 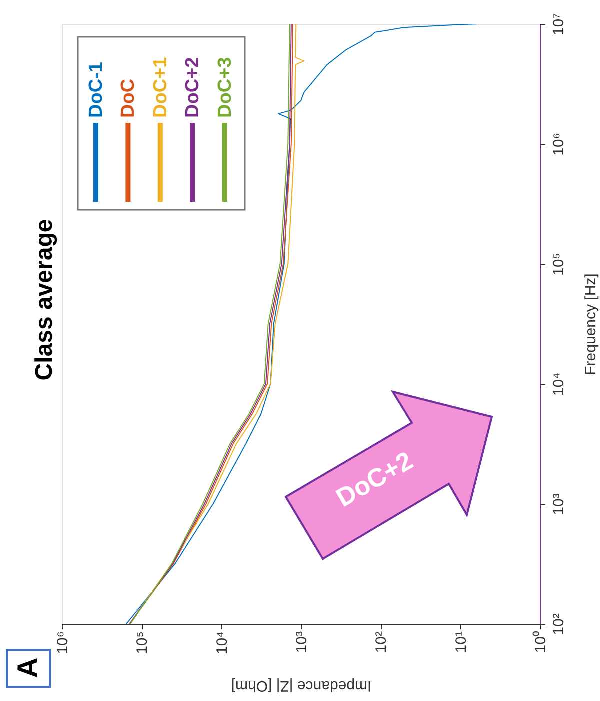 What do you see at coordinates (222, 643) in the screenshot?
I see `x-tick-label: 10⁴` at bounding box center [222, 643].